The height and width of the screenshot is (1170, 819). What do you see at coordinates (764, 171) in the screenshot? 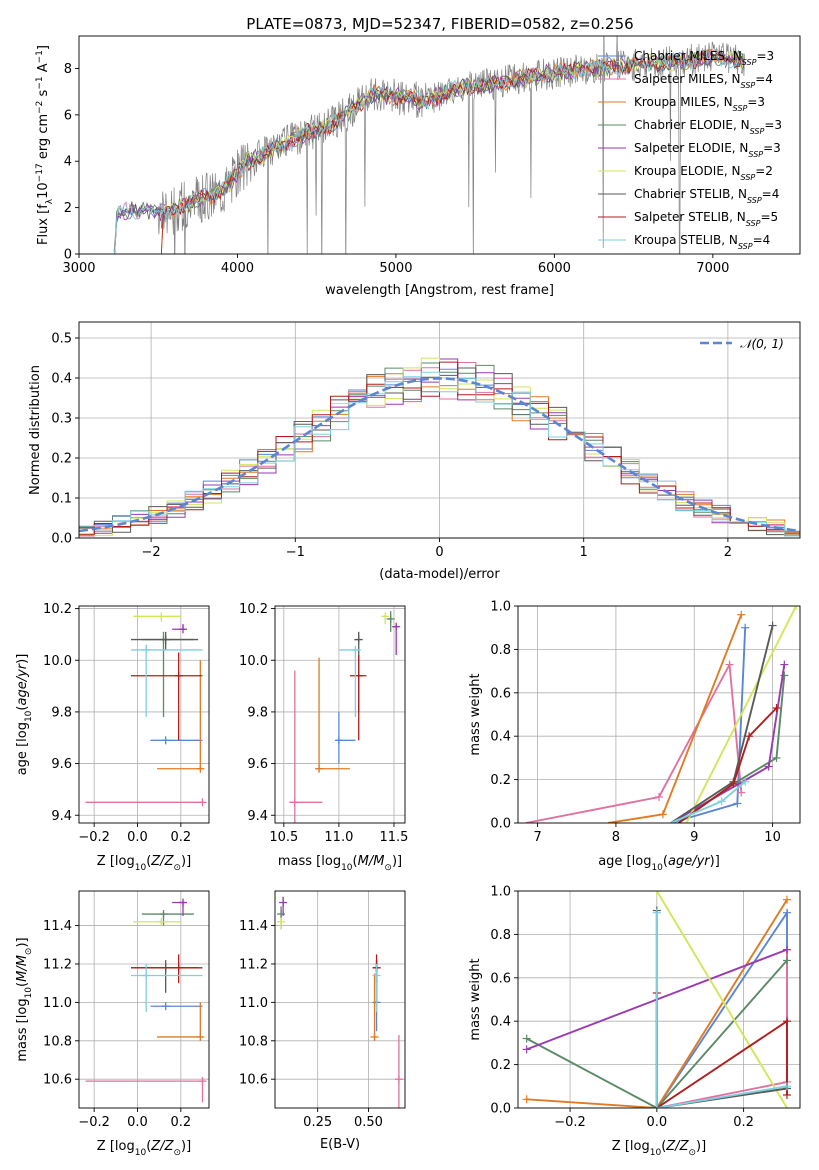
I see `legend-post: =2` at bounding box center [764, 171].